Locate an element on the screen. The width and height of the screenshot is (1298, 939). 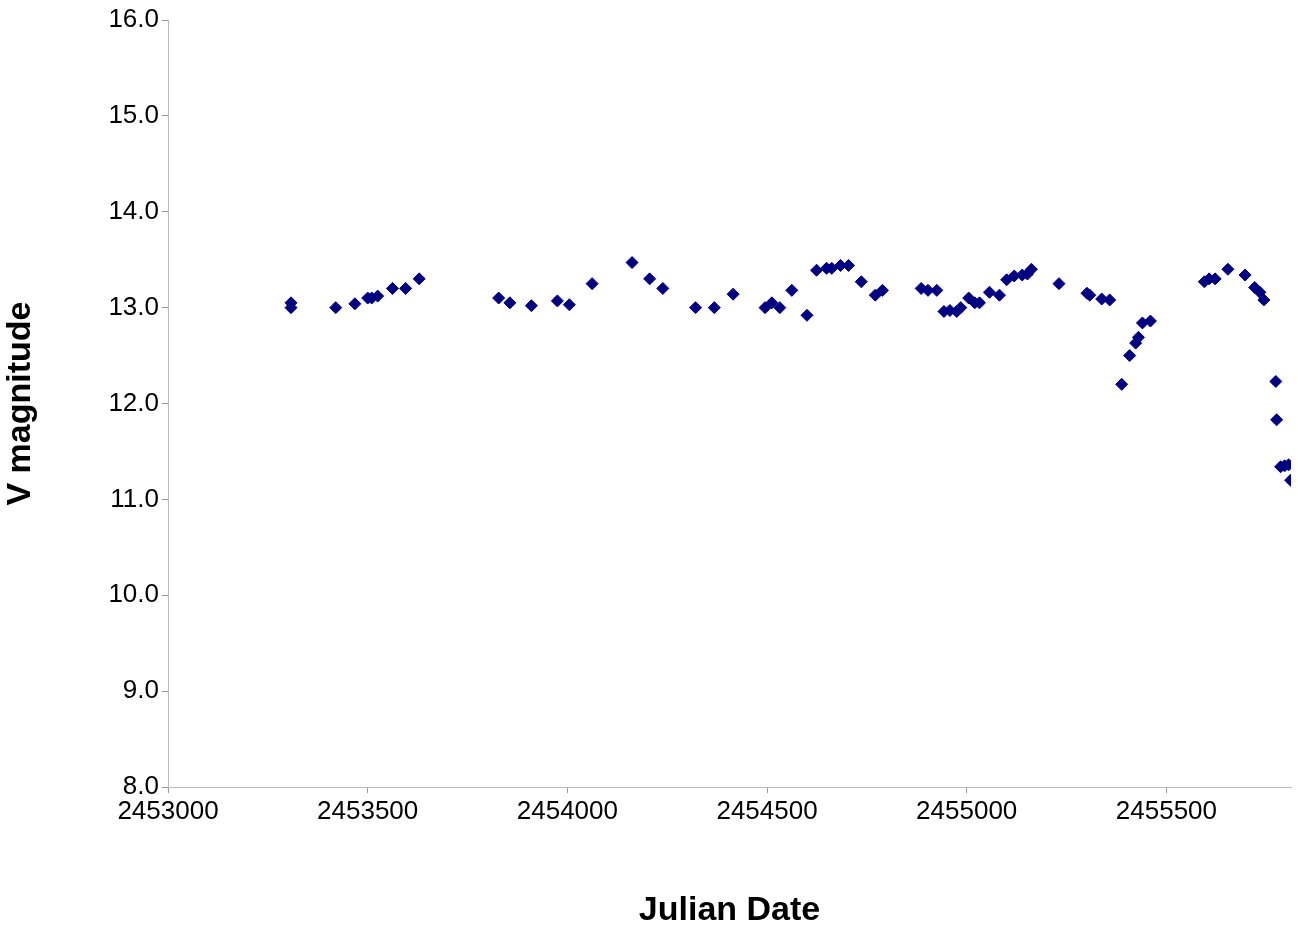
y-tick-label: 16.0 is located at coordinates (133, 18).